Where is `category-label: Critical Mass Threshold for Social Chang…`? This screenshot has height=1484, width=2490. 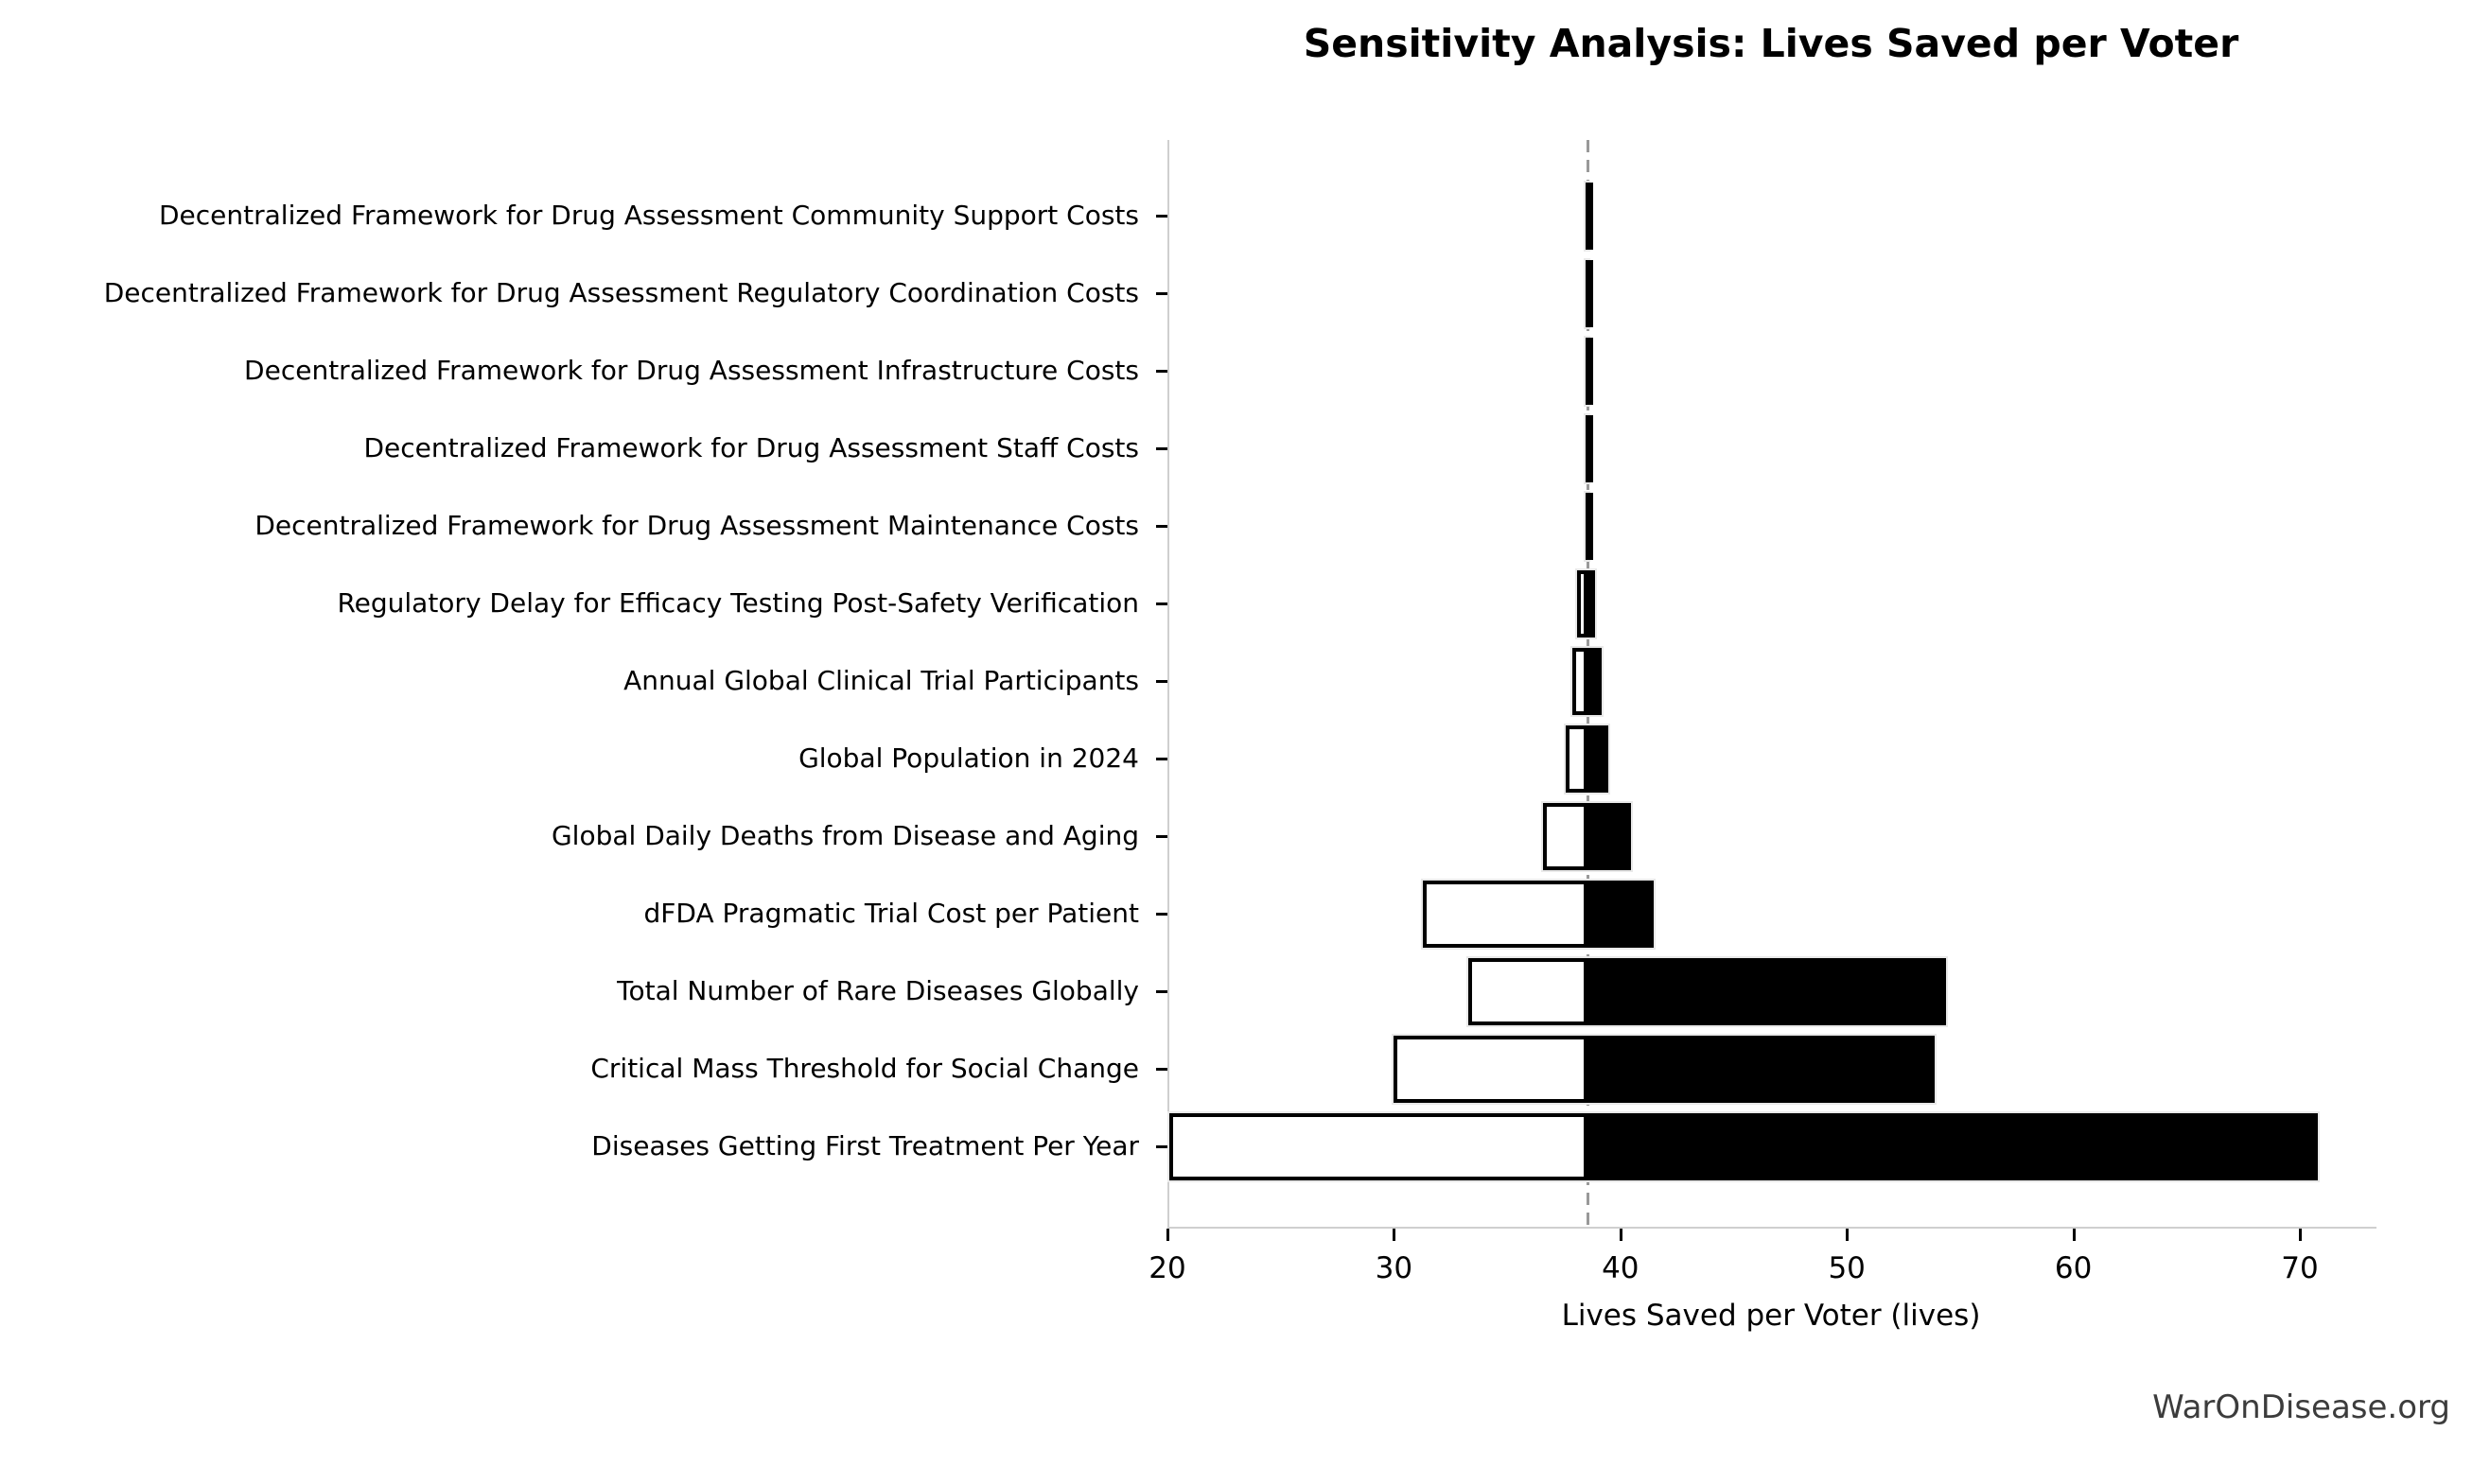 category-label: Critical Mass Threshold for Social Chang… is located at coordinates (864, 1069).